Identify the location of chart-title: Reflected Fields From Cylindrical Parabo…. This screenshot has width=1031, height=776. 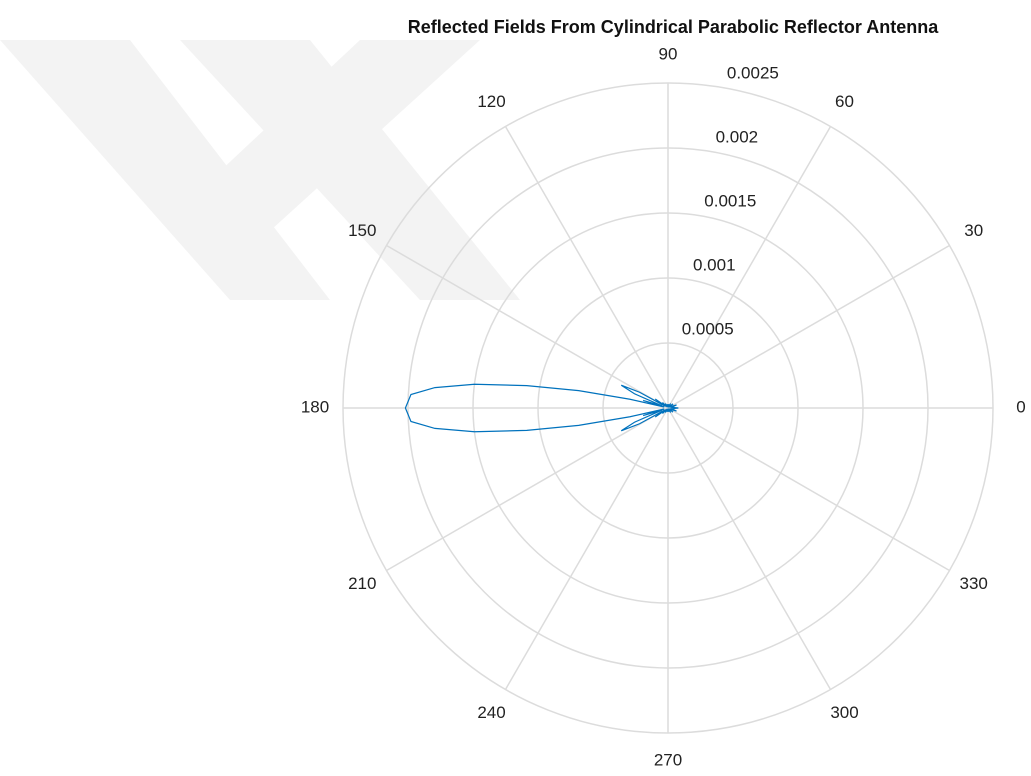
(673, 27).